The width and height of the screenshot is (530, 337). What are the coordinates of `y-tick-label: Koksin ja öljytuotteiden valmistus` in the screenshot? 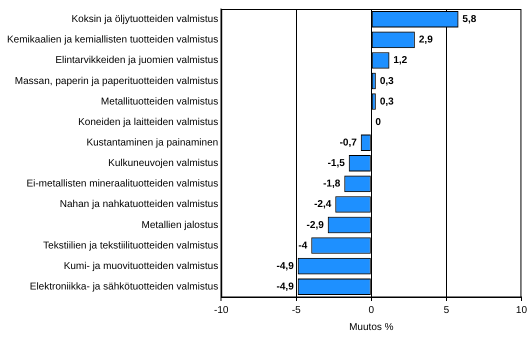 It's located at (144, 20).